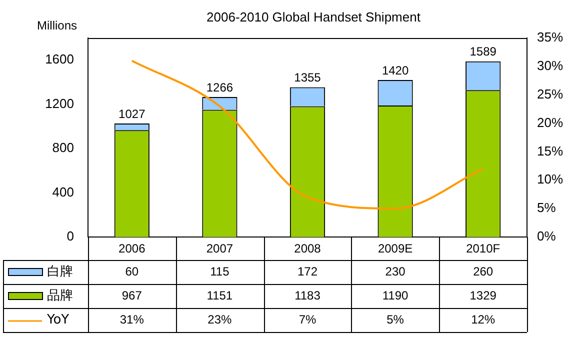 The width and height of the screenshot is (582, 341). I want to click on data-label: 230, so click(395, 271).